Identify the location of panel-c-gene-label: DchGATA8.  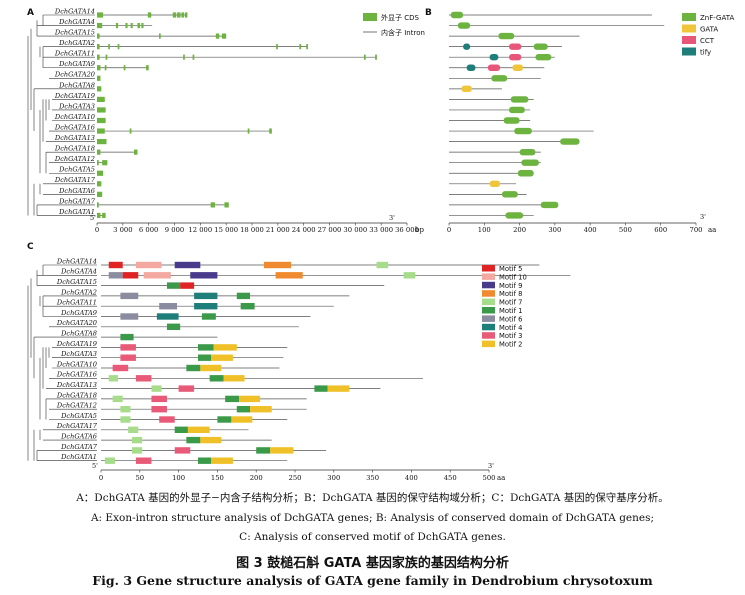
(78, 334).